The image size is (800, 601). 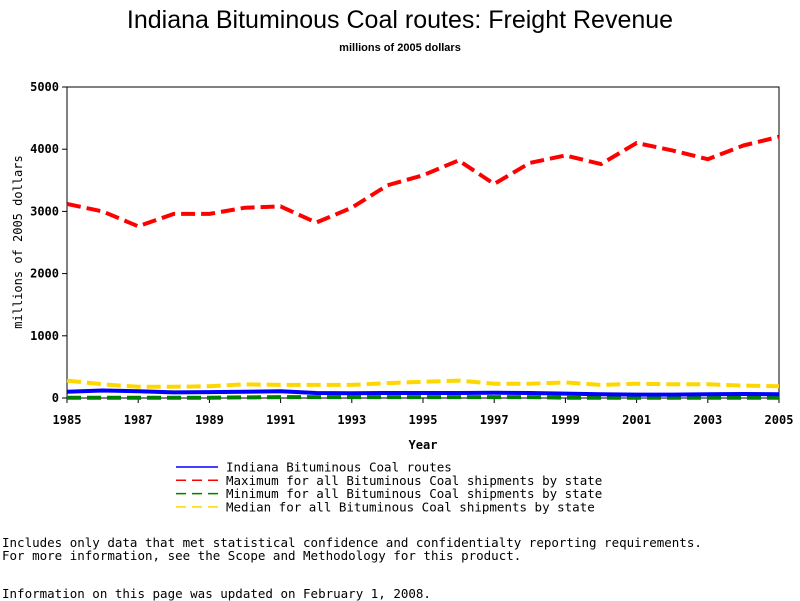 I want to click on x-tick-label: 1997, so click(x=494, y=420).